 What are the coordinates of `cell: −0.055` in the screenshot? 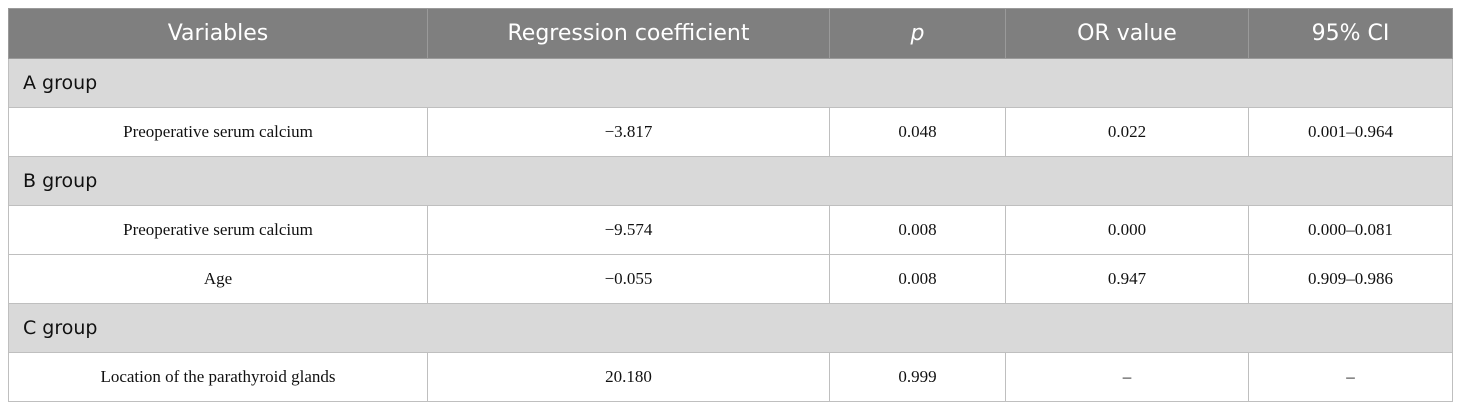 It's located at (628, 279).